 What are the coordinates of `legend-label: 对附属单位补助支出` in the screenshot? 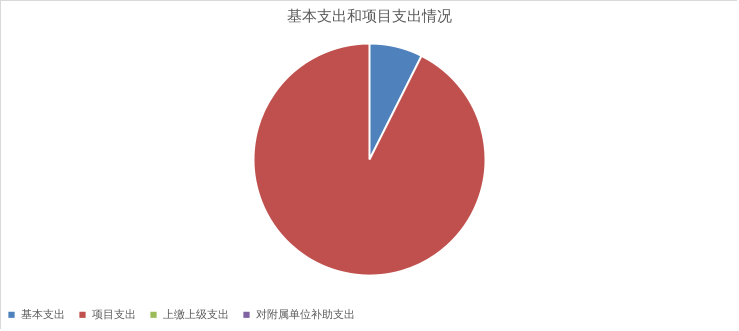 It's located at (305, 314).